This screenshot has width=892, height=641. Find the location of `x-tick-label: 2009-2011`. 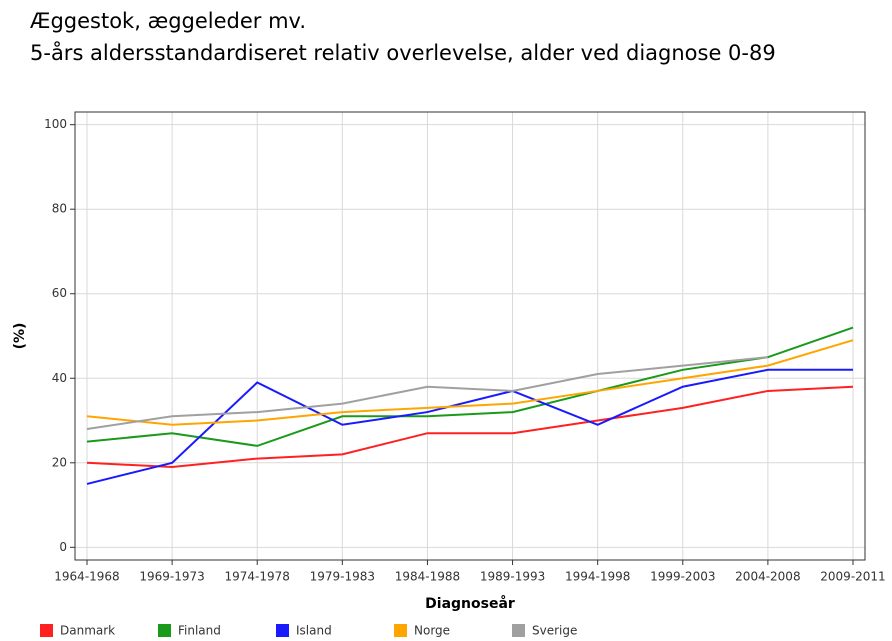

x-tick-label: 2009-2011 is located at coordinates (852, 577).